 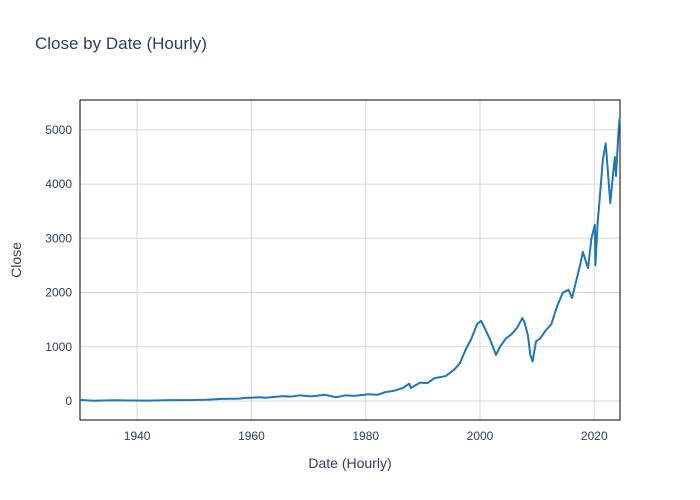 I want to click on x-tick-label: 1980, so click(x=365, y=436).